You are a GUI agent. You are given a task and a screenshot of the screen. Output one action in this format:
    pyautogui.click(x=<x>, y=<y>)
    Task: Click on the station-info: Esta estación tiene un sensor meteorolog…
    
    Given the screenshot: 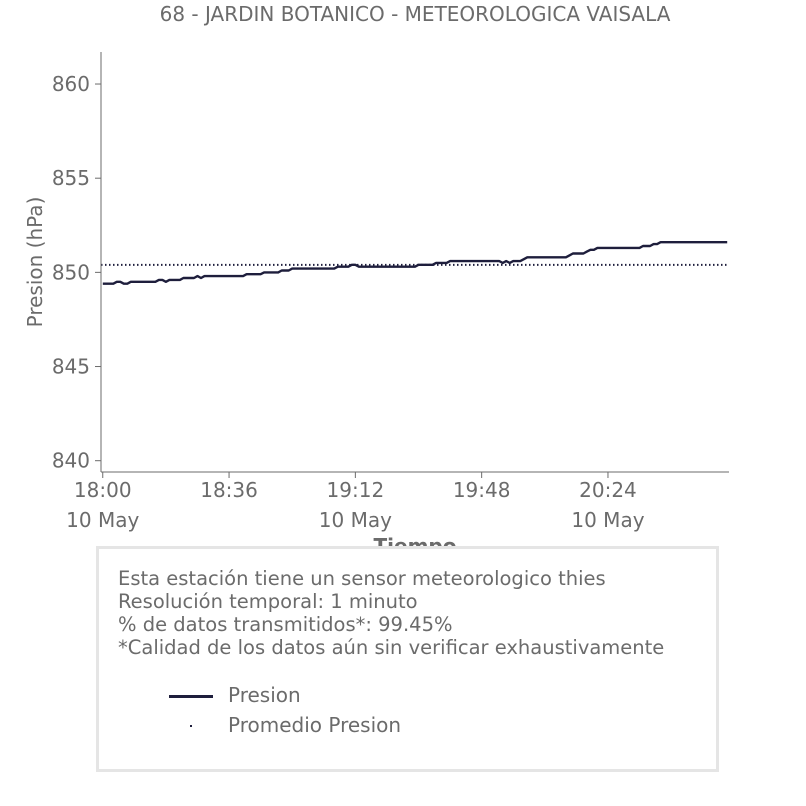 What is the action you would take?
    pyautogui.click(x=391, y=613)
    